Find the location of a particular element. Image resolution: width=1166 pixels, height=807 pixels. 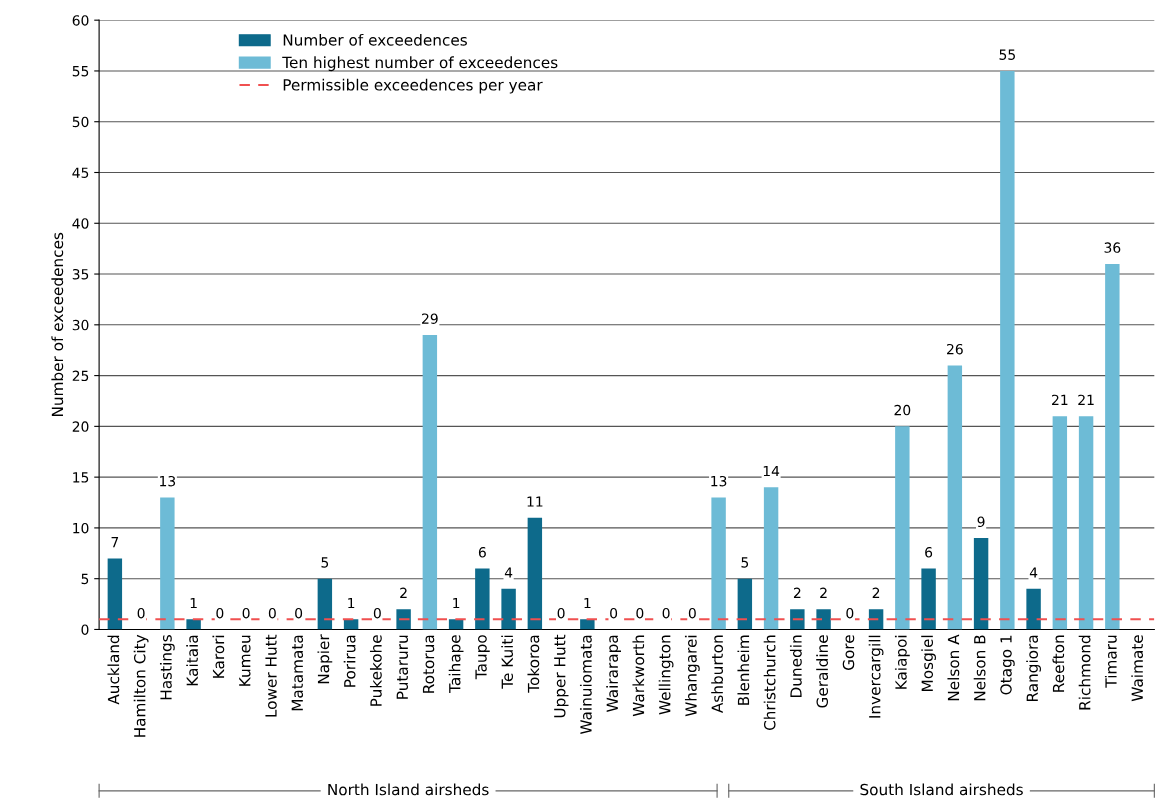

y-tick-label: 5 is located at coordinates (85, 579).